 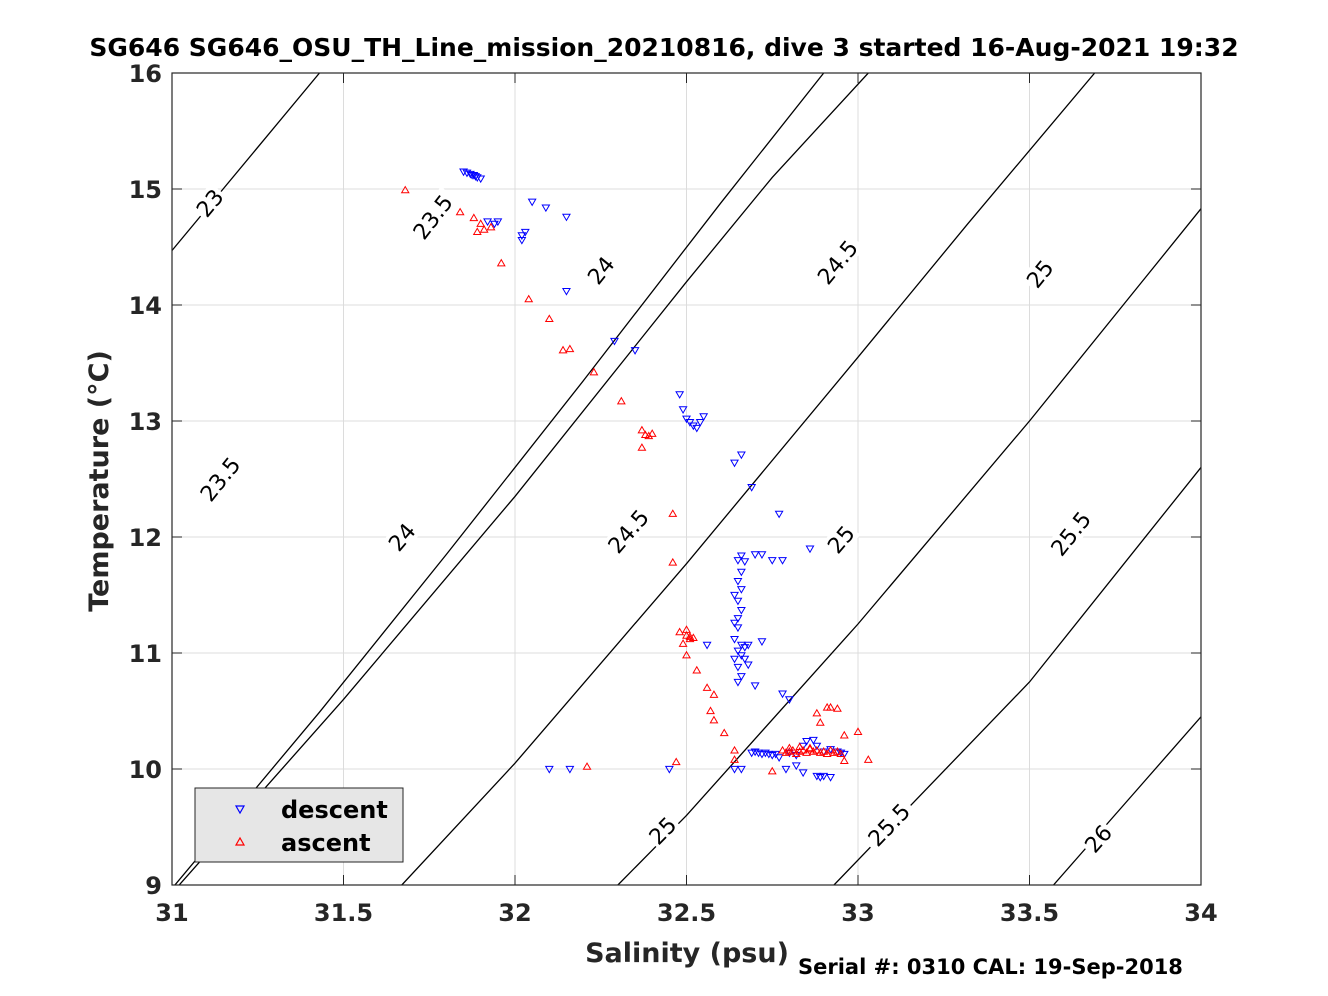 What do you see at coordinates (326, 843) in the screenshot?
I see `legend-ascent-label: ascent` at bounding box center [326, 843].